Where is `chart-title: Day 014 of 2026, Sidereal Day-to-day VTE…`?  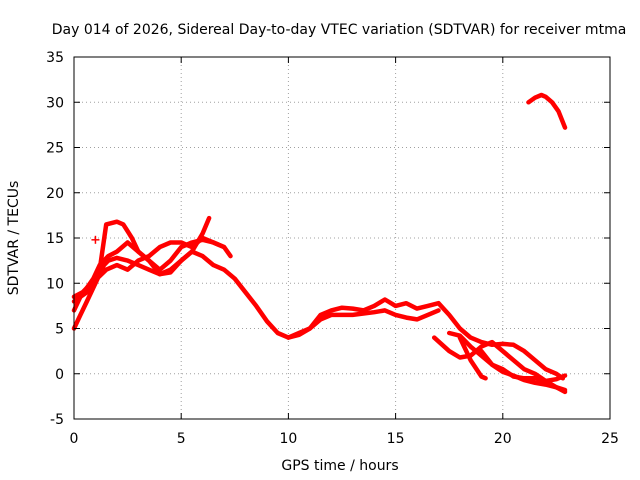
chart-title: Day 014 of 2026, Sidereal Day-to-day VTE… is located at coordinates (339, 30).